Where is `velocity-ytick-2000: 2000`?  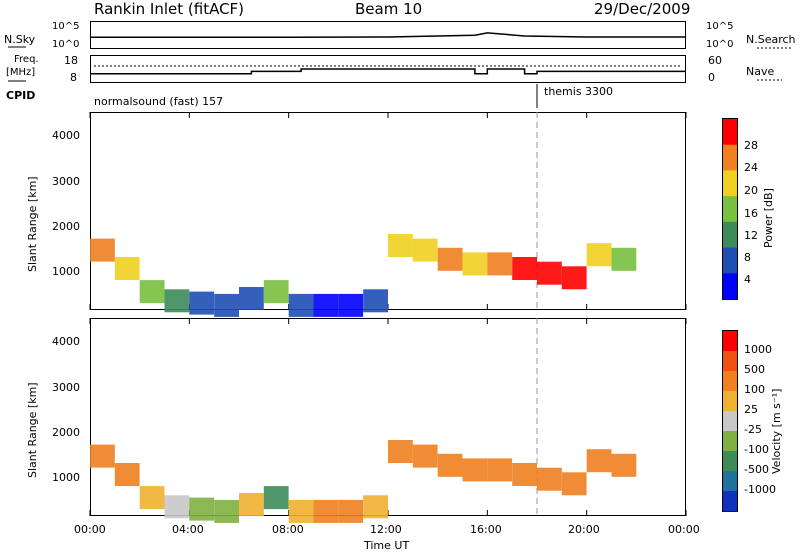 velocity-ytick-2000: 2000 is located at coordinates (66, 432).